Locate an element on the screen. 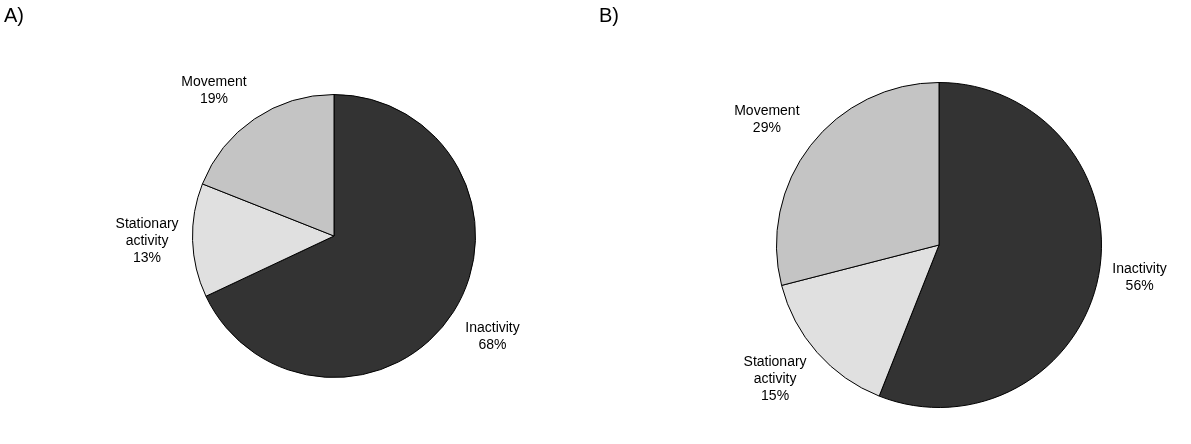 This screenshot has width=1191, height=444. data-label: 68% is located at coordinates (492, 343).